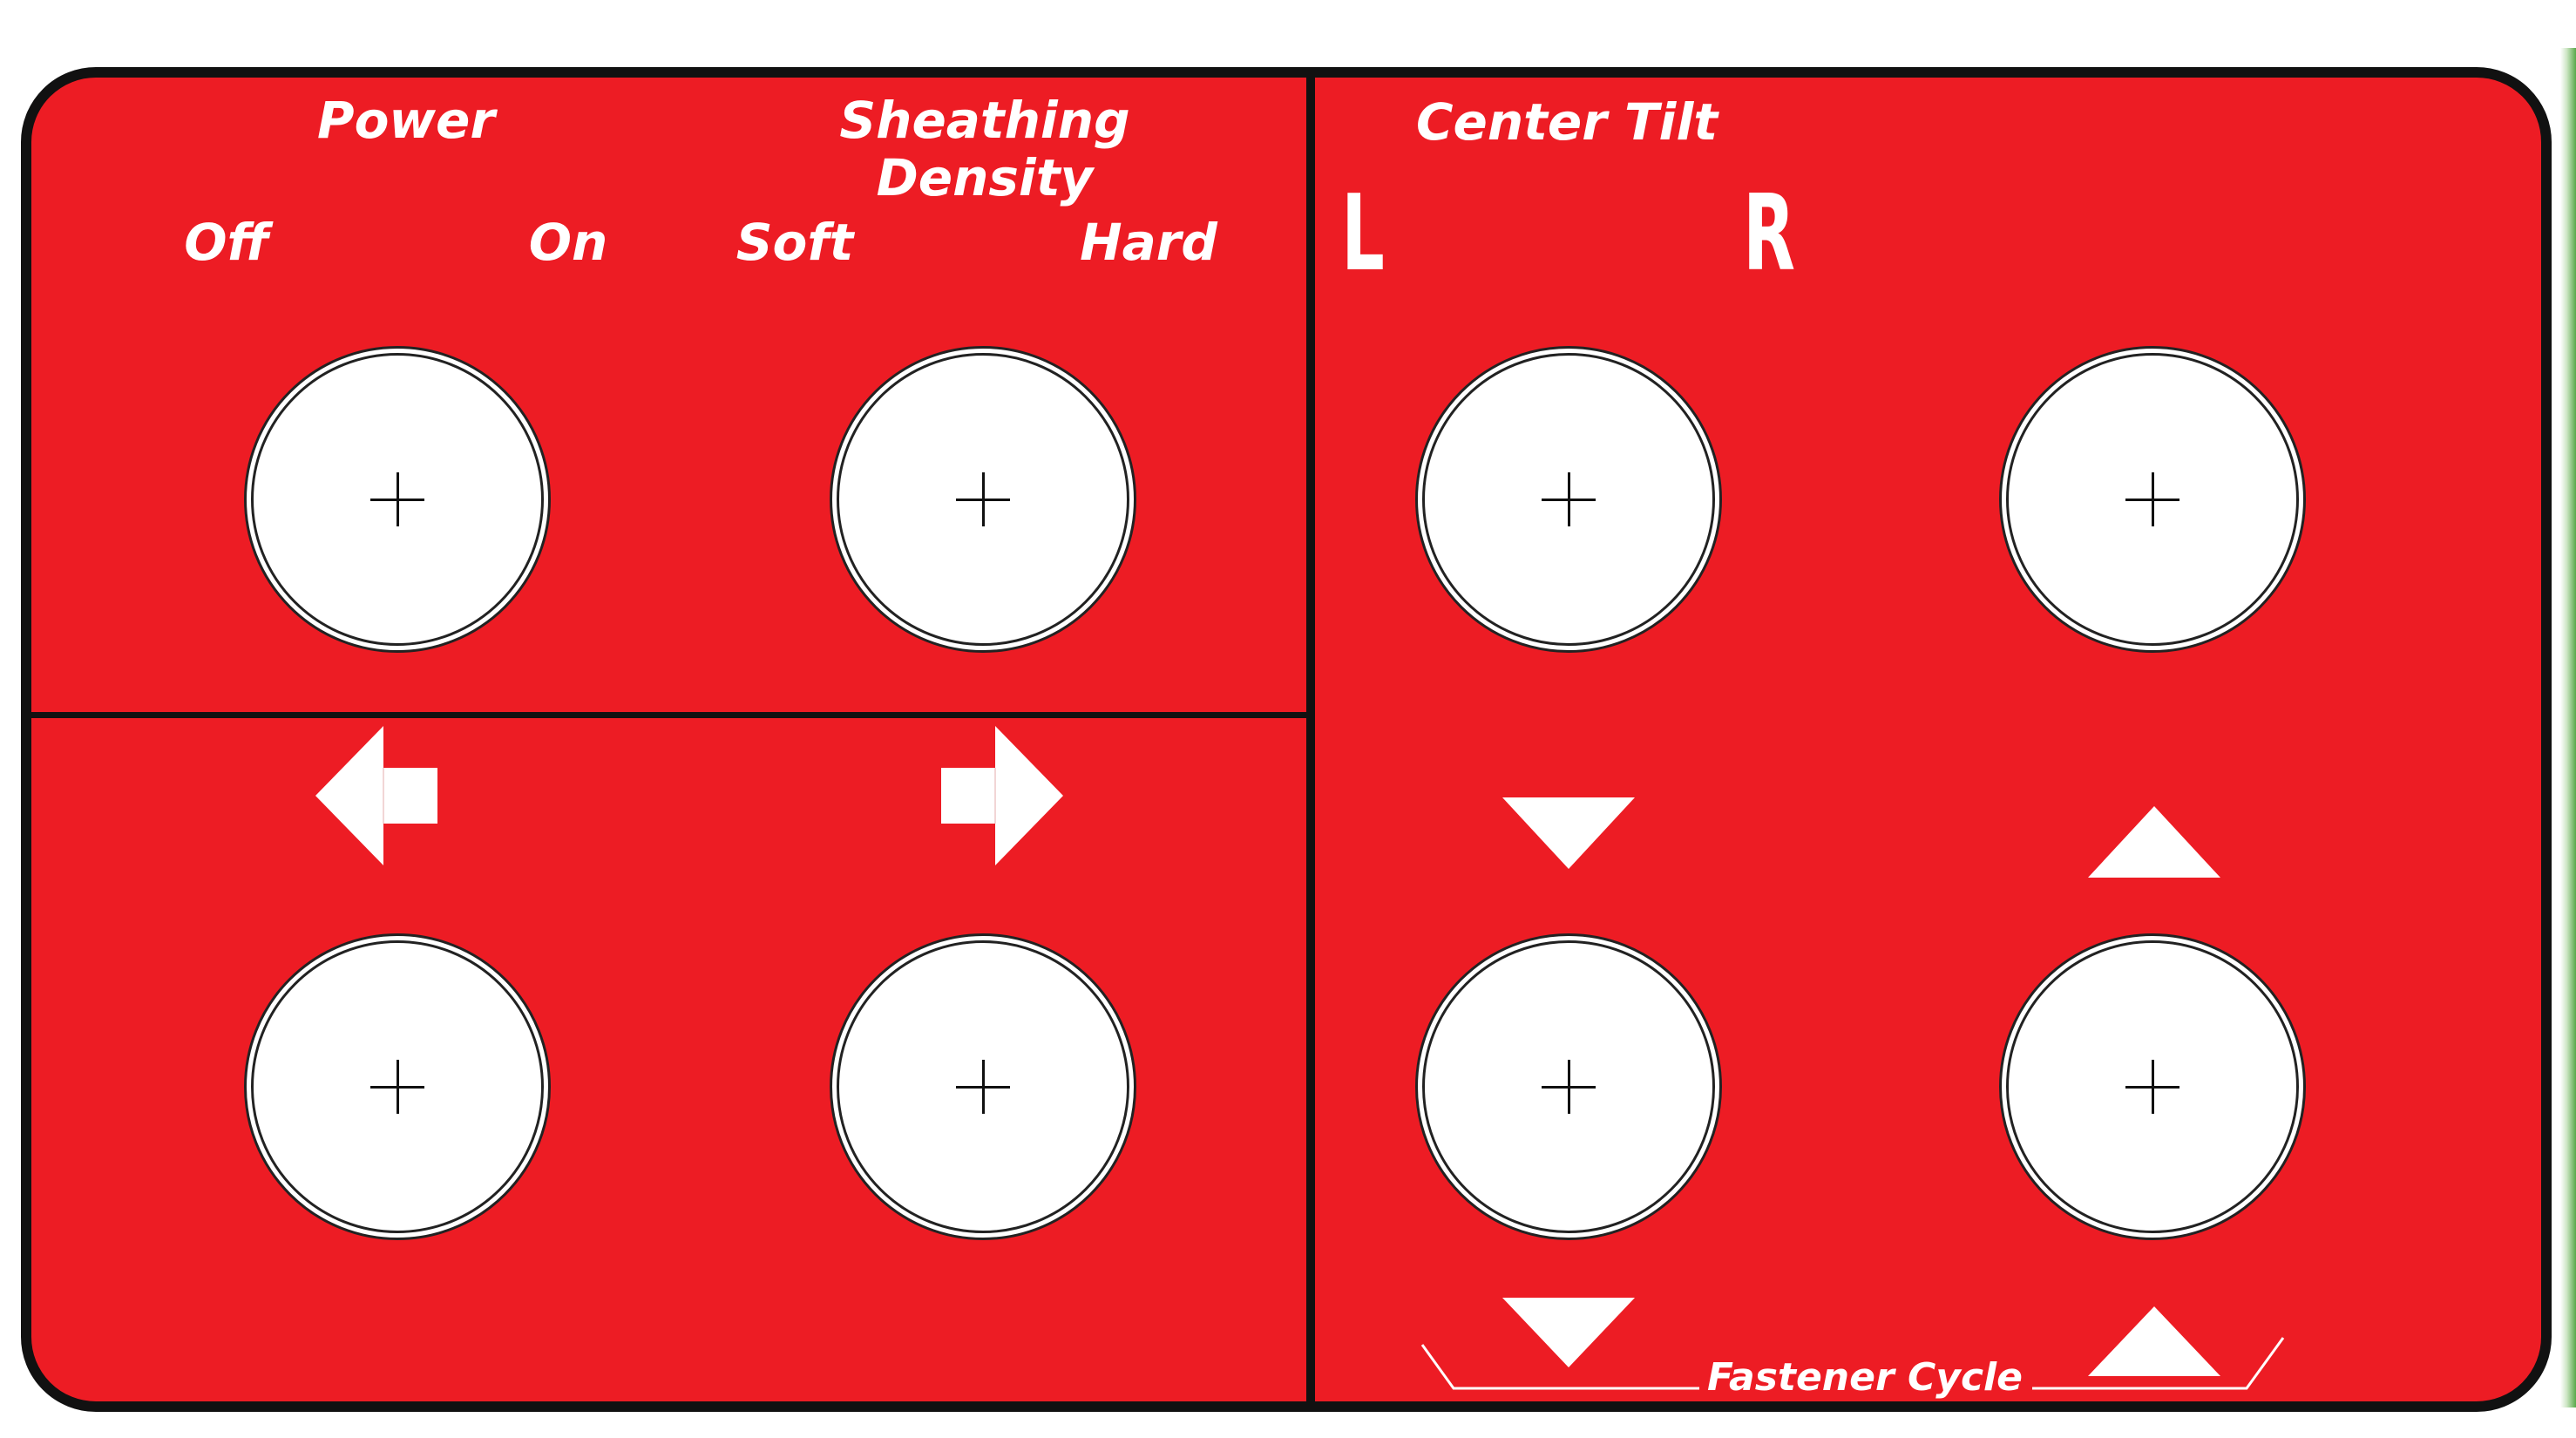  What do you see at coordinates (2154, 842) in the screenshot?
I see `triangle-up-icon` at bounding box center [2154, 842].